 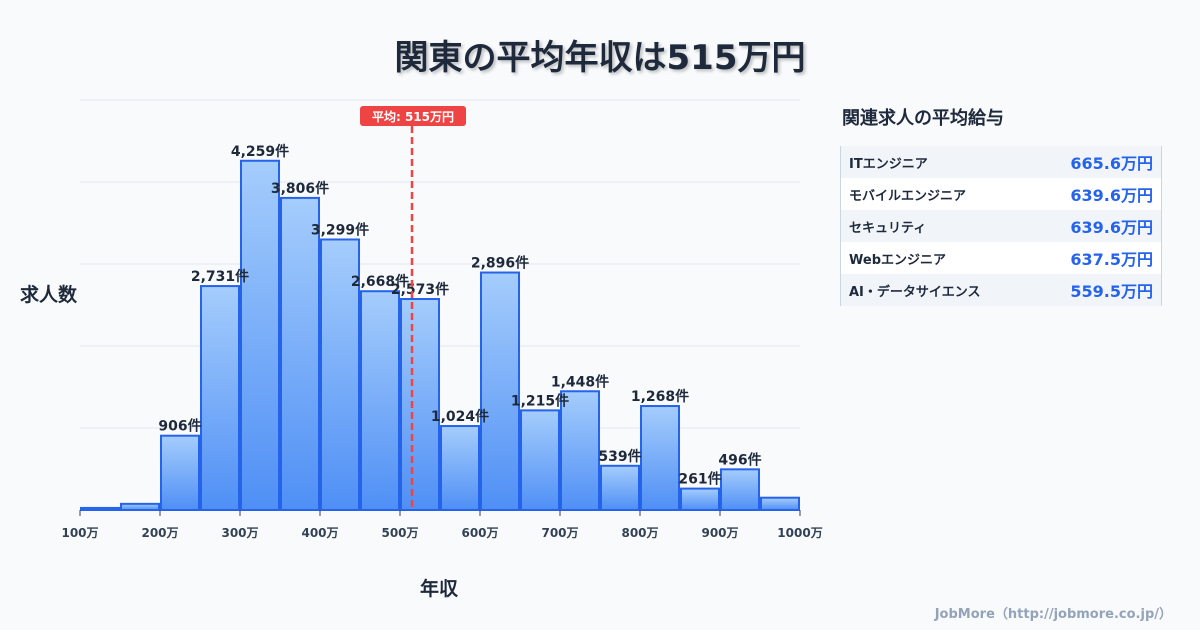 What do you see at coordinates (380, 281) in the screenshot?
I see `bar-data-label: 2,668件` at bounding box center [380, 281].